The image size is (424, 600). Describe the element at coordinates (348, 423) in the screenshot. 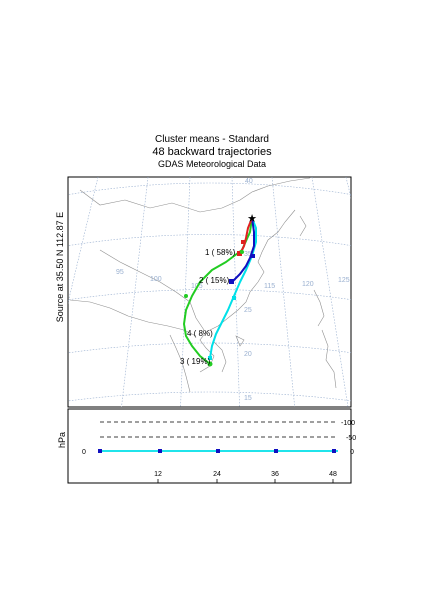

I see `pressure-label-100: -100` at that location.